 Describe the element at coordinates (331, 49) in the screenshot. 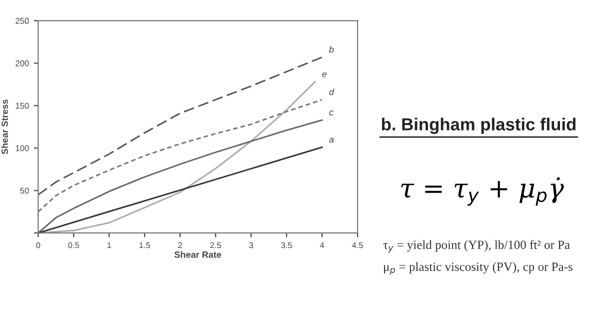

I see `series-label: b` at that location.